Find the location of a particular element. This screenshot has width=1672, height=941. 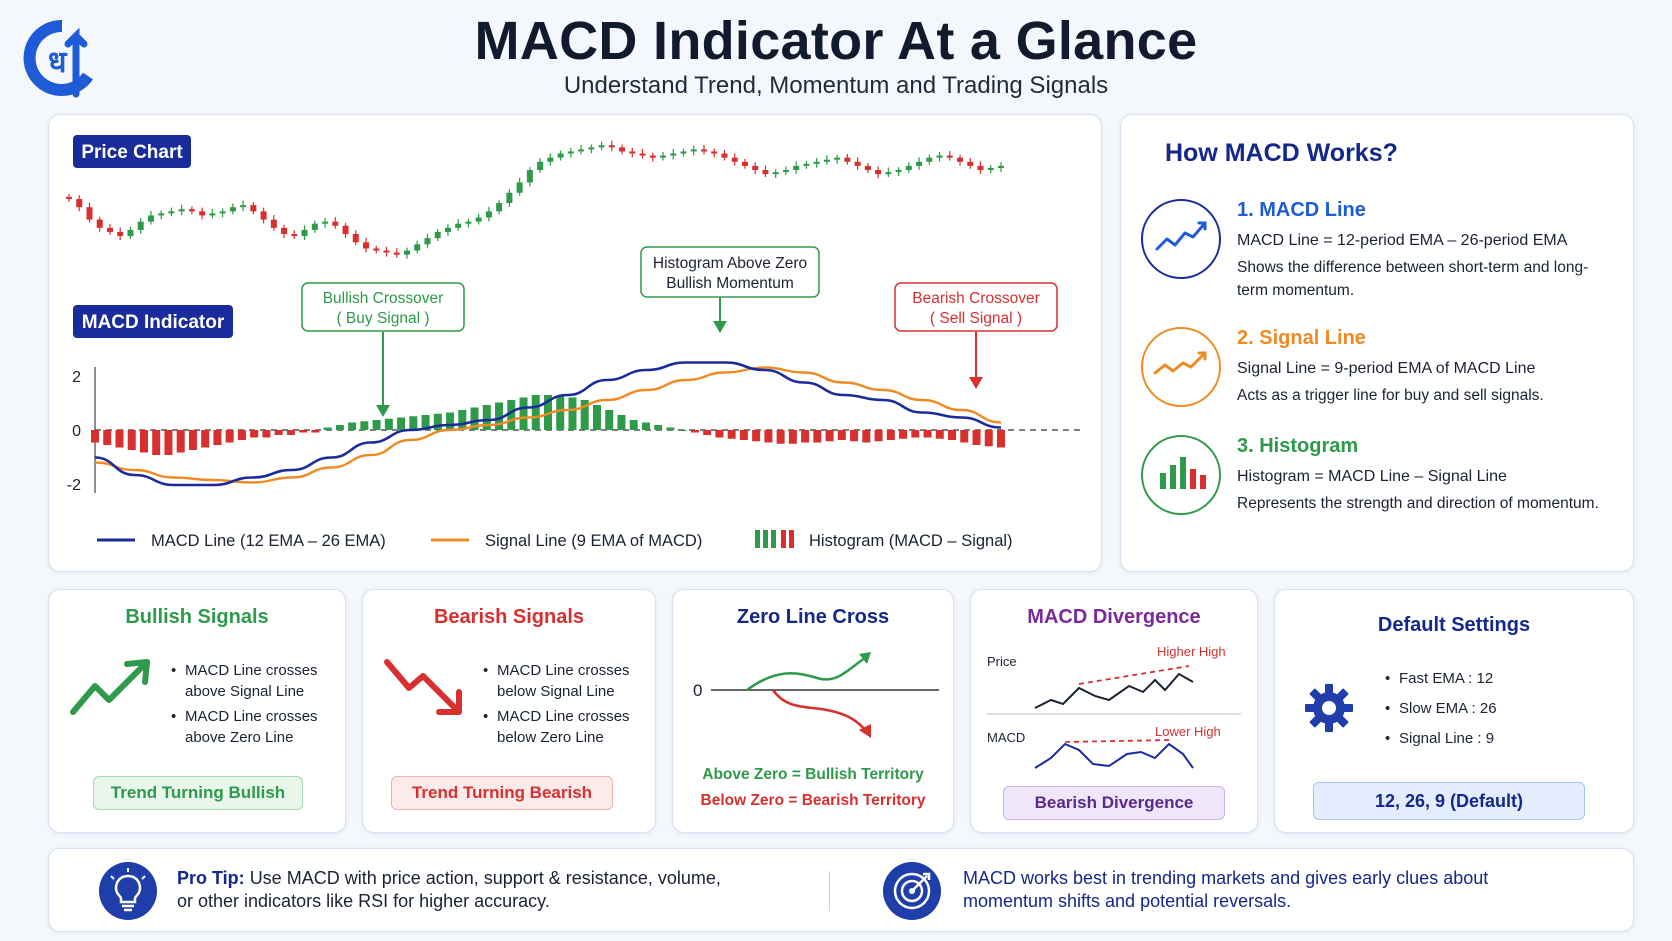

how-item-formula: Signal Line = 9-period EMA of MACD Line is located at coordinates (1386, 368).